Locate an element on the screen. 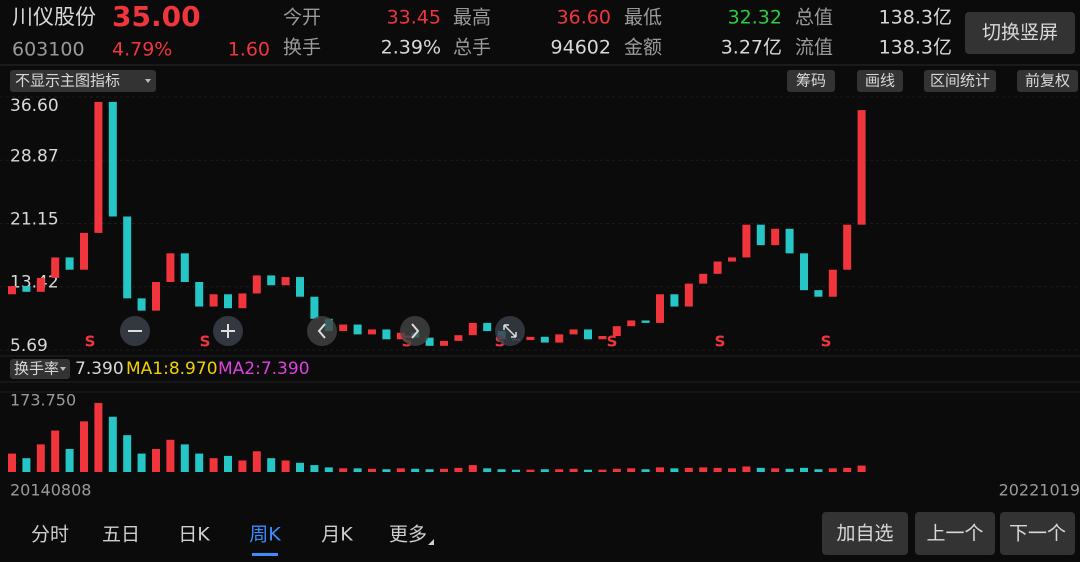 This screenshot has height=562, width=1080. stat-label: 最高 is located at coordinates (472, 18).